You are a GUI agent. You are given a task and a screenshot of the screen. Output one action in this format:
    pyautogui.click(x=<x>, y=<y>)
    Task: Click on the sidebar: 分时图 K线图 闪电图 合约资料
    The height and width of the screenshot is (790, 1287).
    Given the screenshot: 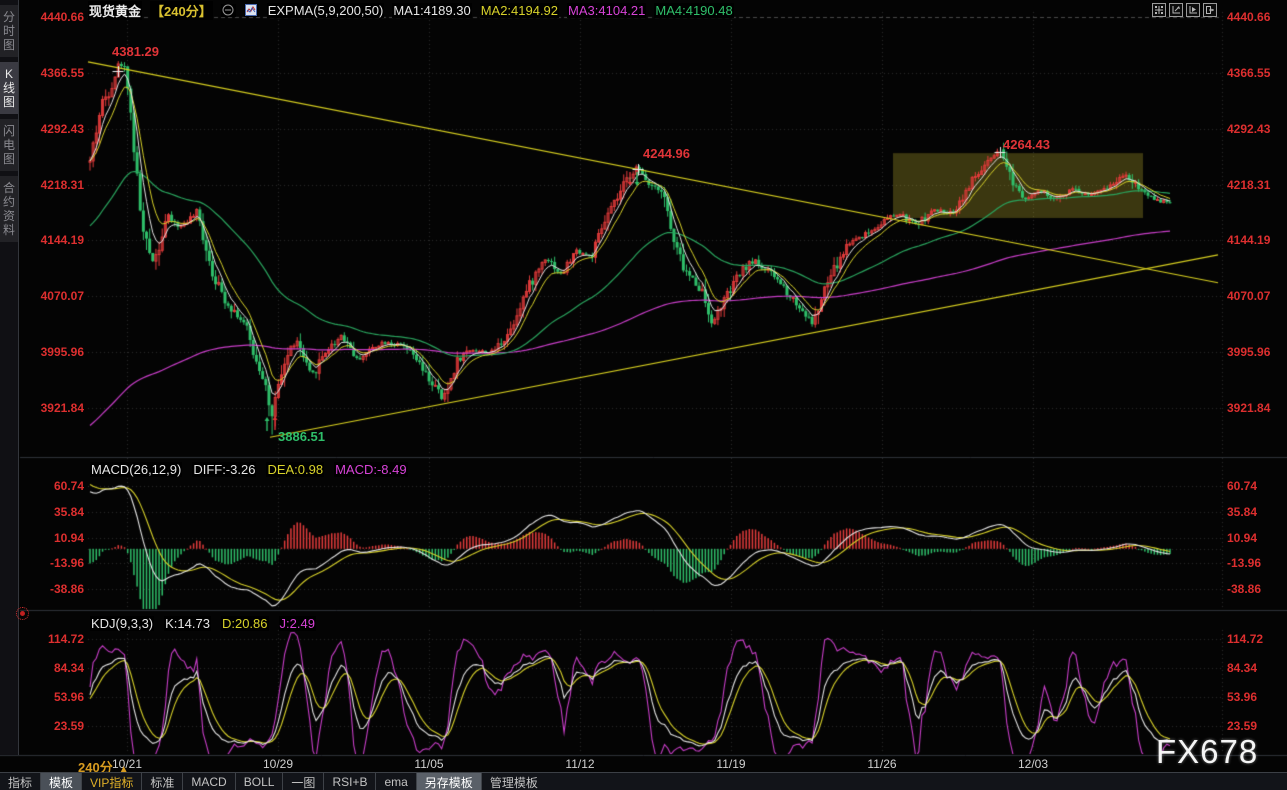 What is the action you would take?
    pyautogui.click(x=9, y=377)
    